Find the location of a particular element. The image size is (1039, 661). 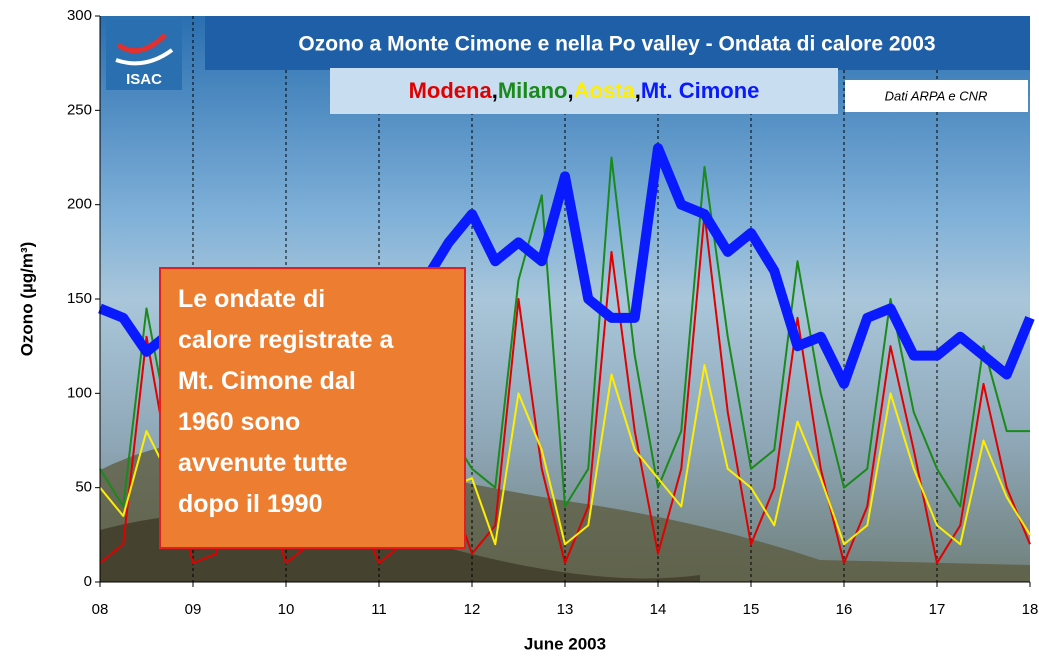

x-axis-label: June 2003 is located at coordinates (565, 643).